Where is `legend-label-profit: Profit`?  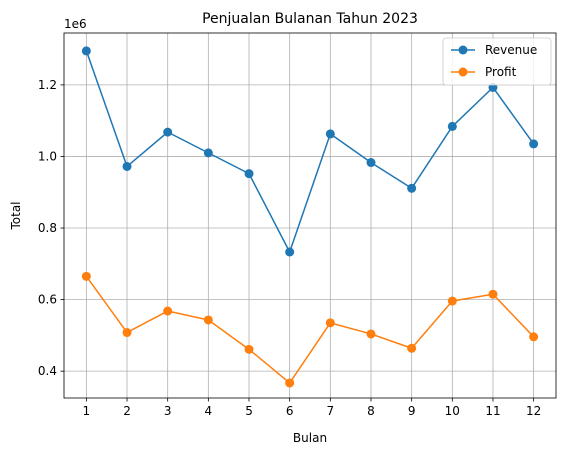 legend-label-profit: Profit is located at coordinates (501, 72).